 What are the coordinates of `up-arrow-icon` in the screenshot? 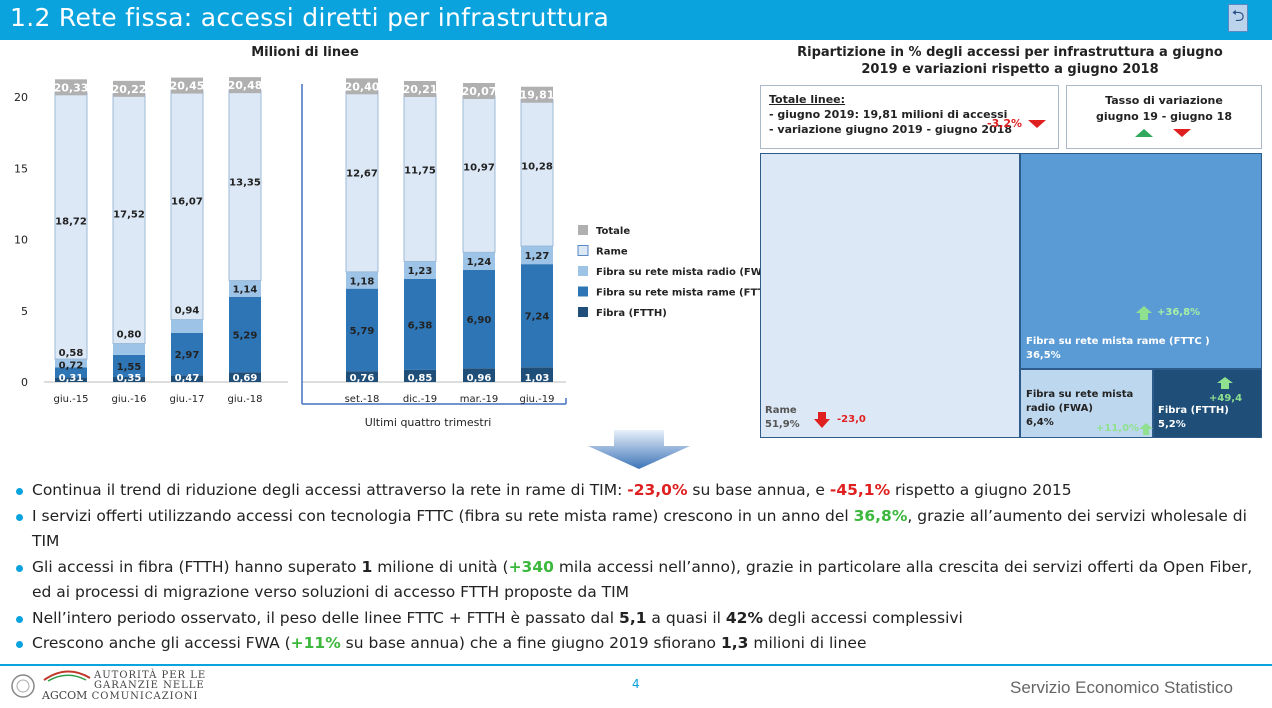 It's located at (1146, 429).